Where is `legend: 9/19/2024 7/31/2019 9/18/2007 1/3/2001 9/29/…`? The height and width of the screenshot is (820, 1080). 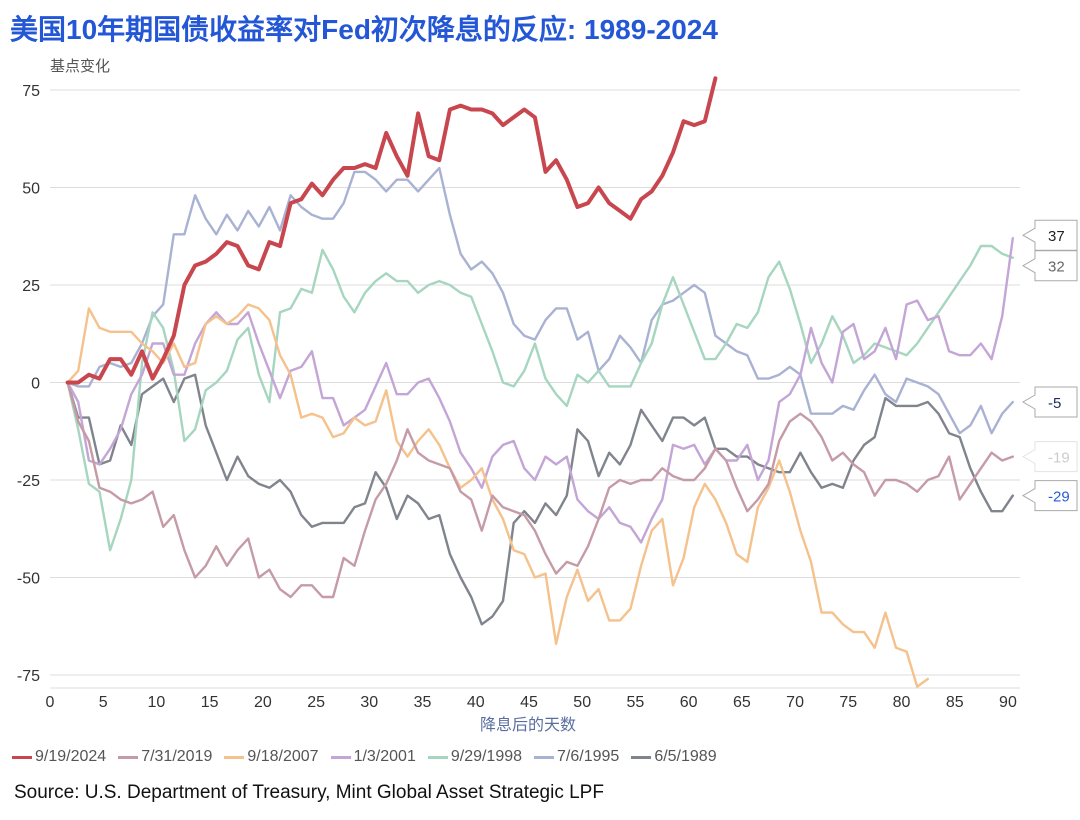
legend: 9/19/2024 7/31/2019 9/18/2007 1/3/2001 9/29/… is located at coordinates (364, 757).